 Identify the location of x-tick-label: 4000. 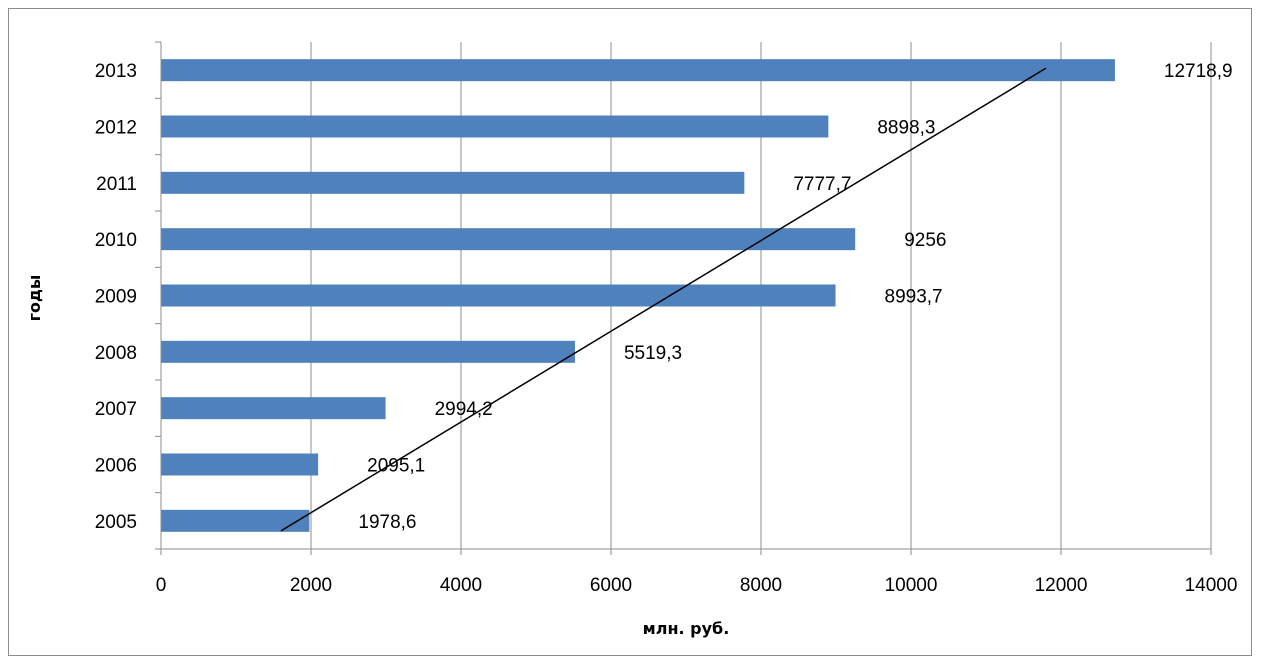
(461, 585).